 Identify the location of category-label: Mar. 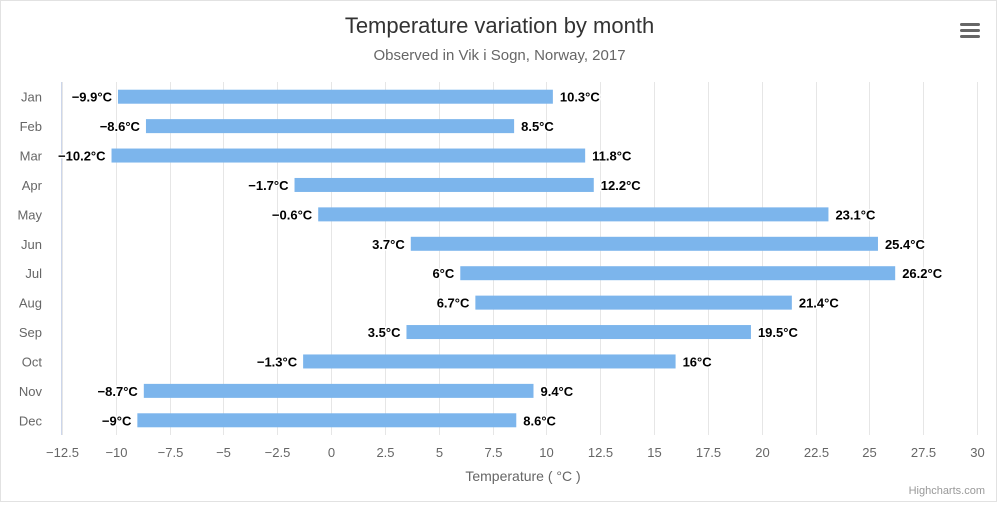
(31, 156).